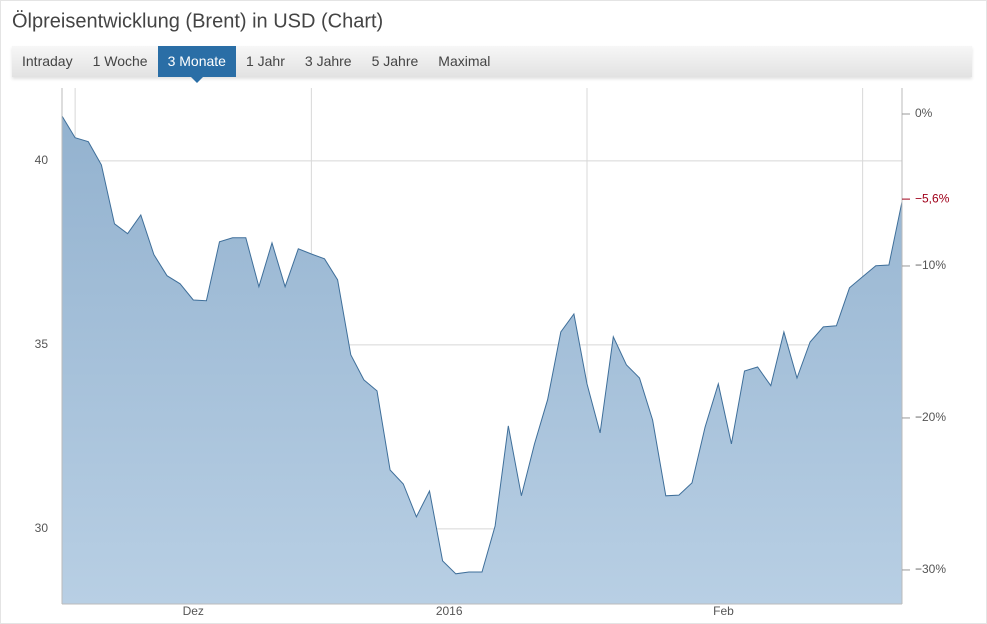  Describe the element at coordinates (395, 61) in the screenshot. I see `range-tab: 5 Jahre` at that location.